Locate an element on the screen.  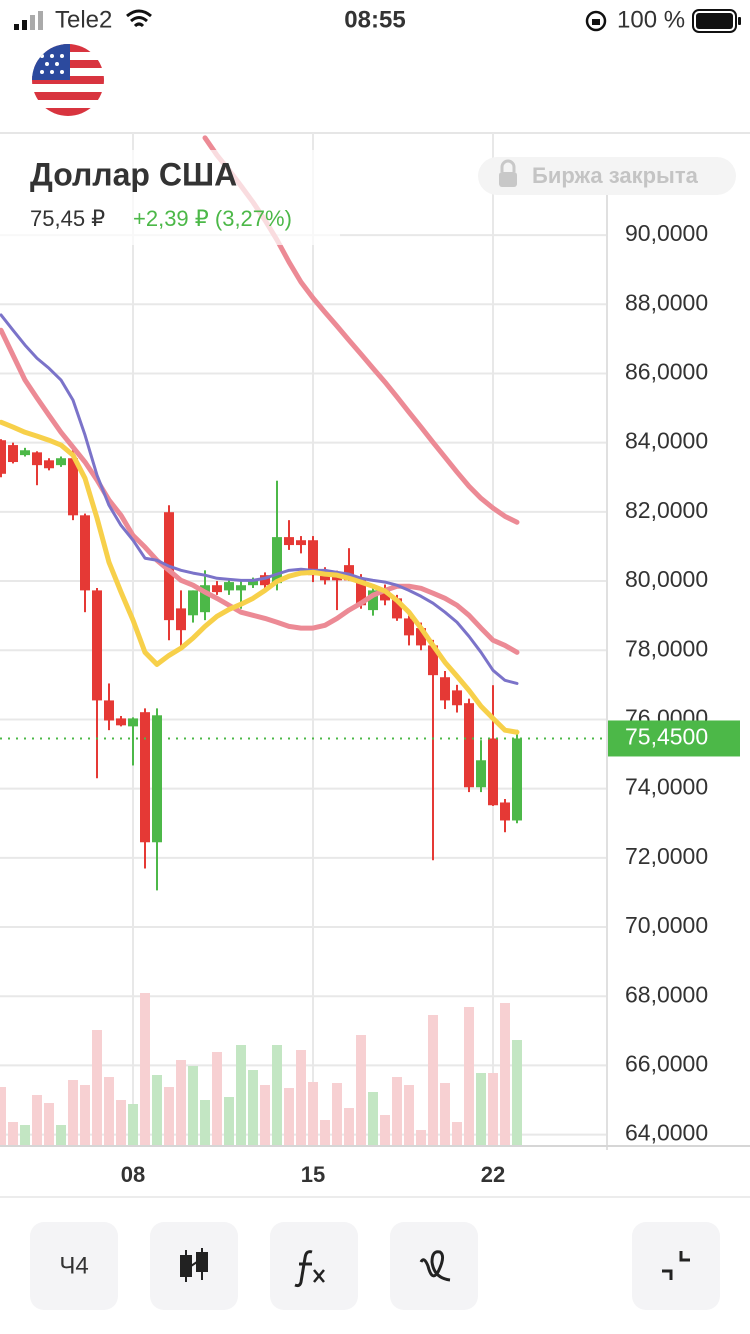
y-tick-label: 64,0000 is located at coordinates (666, 1133).